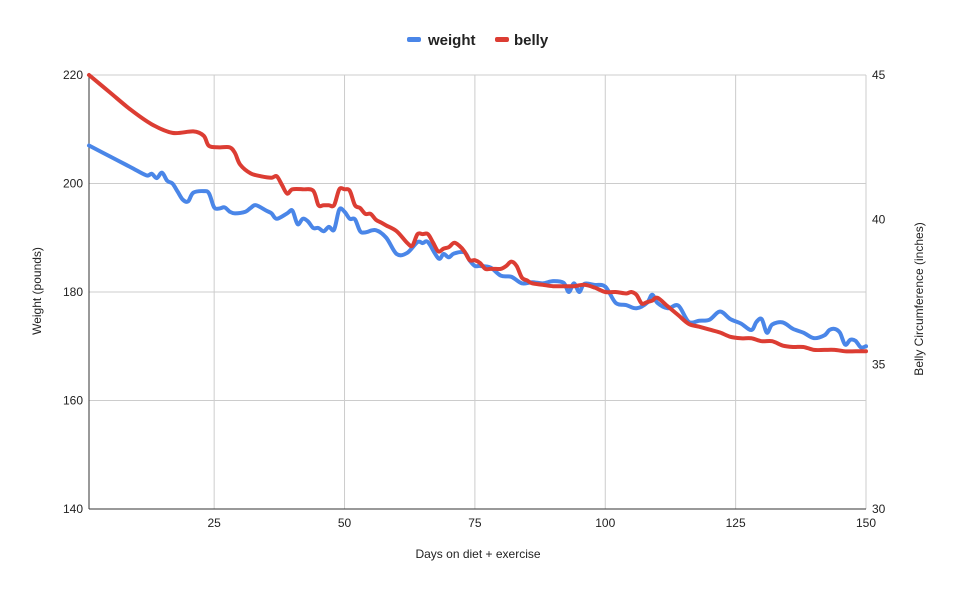 The height and width of the screenshot is (591, 956). What do you see at coordinates (879, 509) in the screenshot?
I see `y2-tick-label: 30` at bounding box center [879, 509].